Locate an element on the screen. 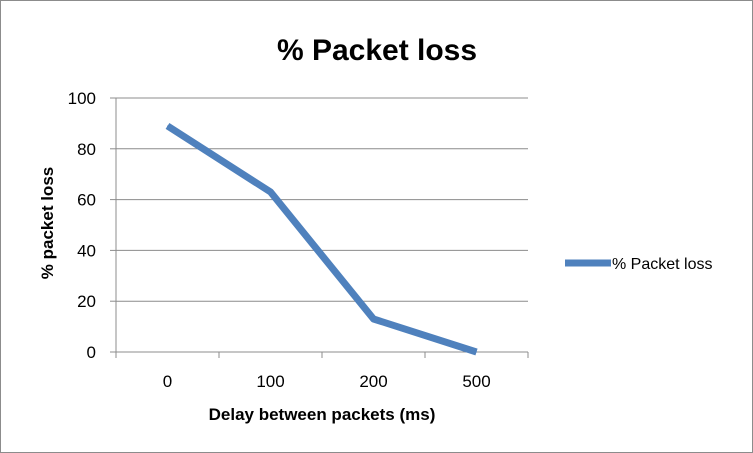  y-tick-label: 60 is located at coordinates (86, 200).